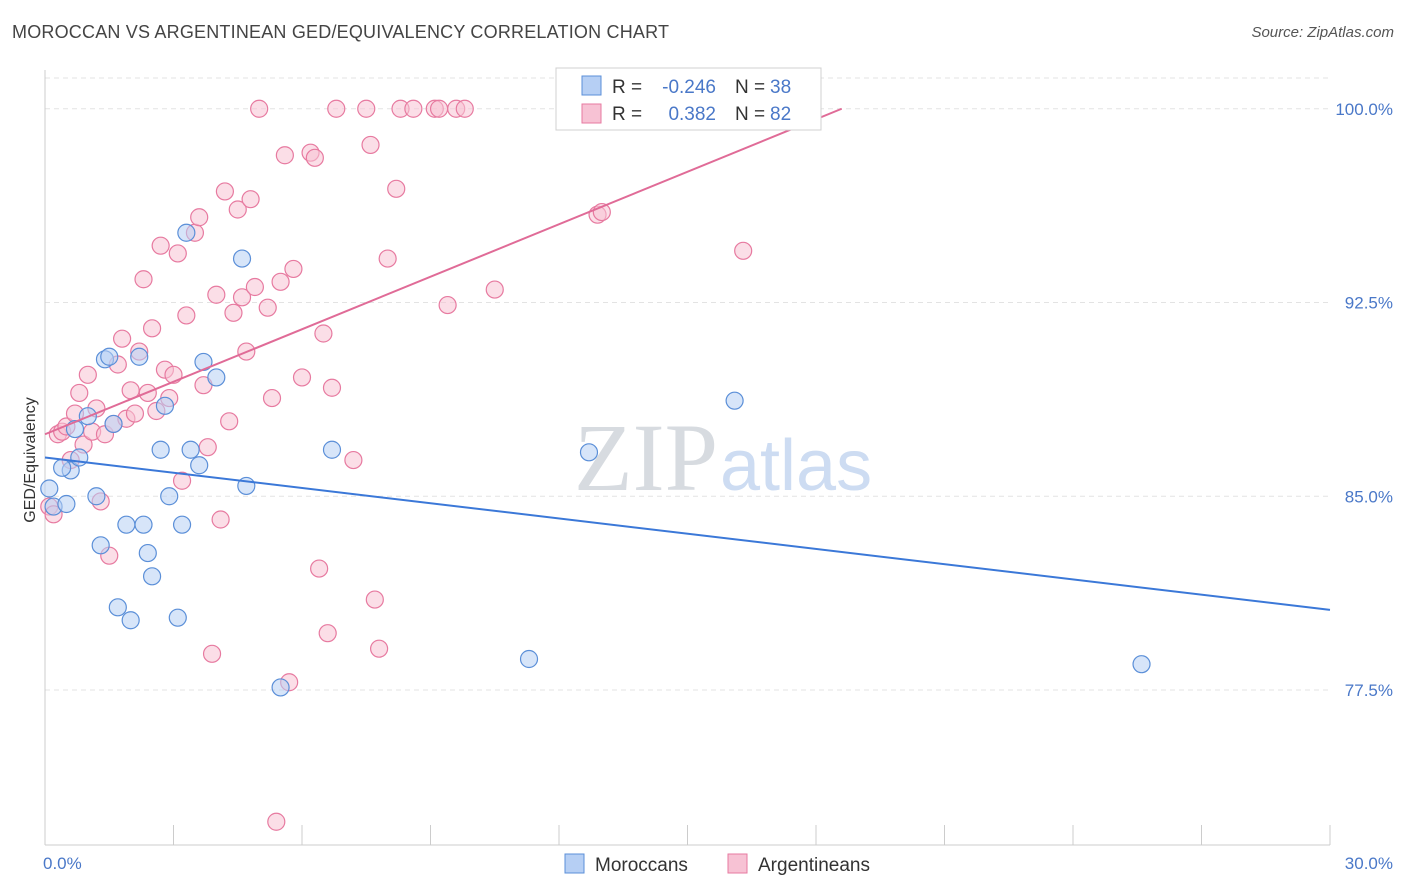 Image resolution: width=1406 pixels, height=892 pixels. I want to click on series-legend-moroccans: Moroccans, so click(641, 865).